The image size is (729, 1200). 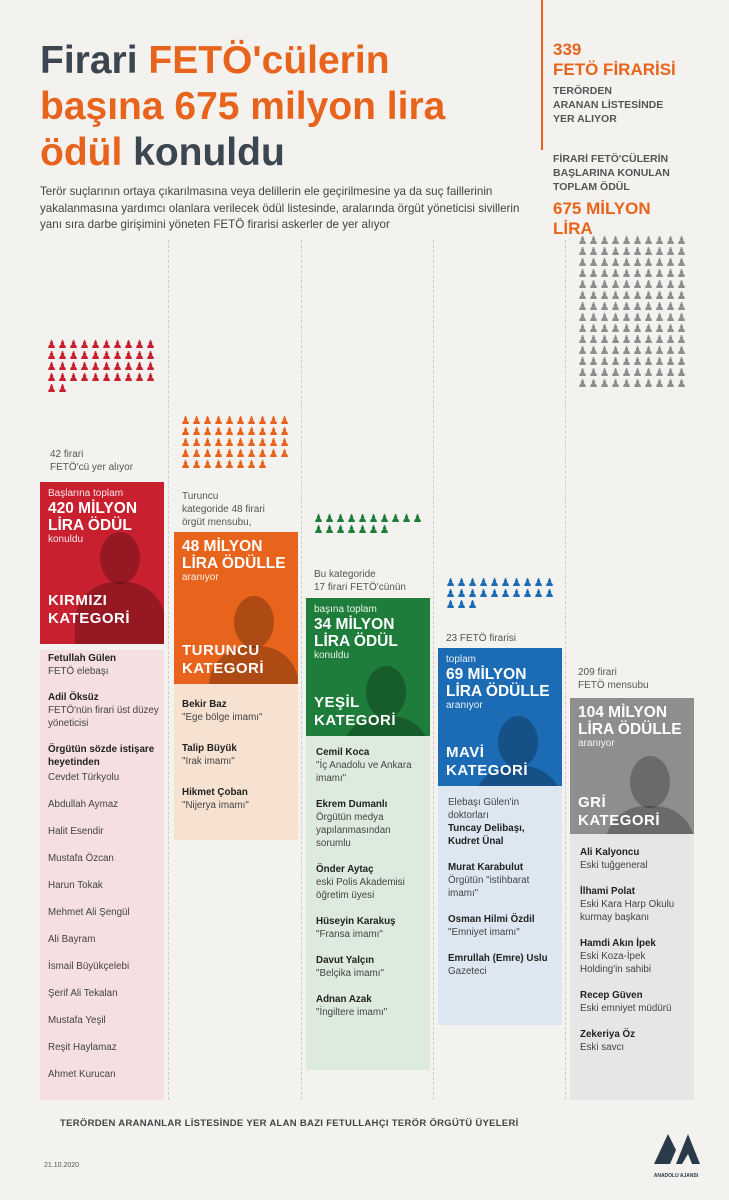 What do you see at coordinates (62, 1165) in the screenshot?
I see `date: 21.10.2020` at bounding box center [62, 1165].